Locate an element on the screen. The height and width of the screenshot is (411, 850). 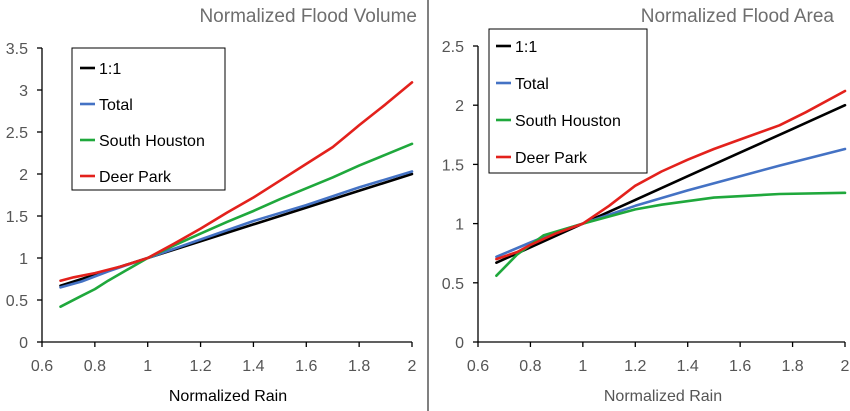
y-tick-label: 3 is located at coordinates (23, 91).